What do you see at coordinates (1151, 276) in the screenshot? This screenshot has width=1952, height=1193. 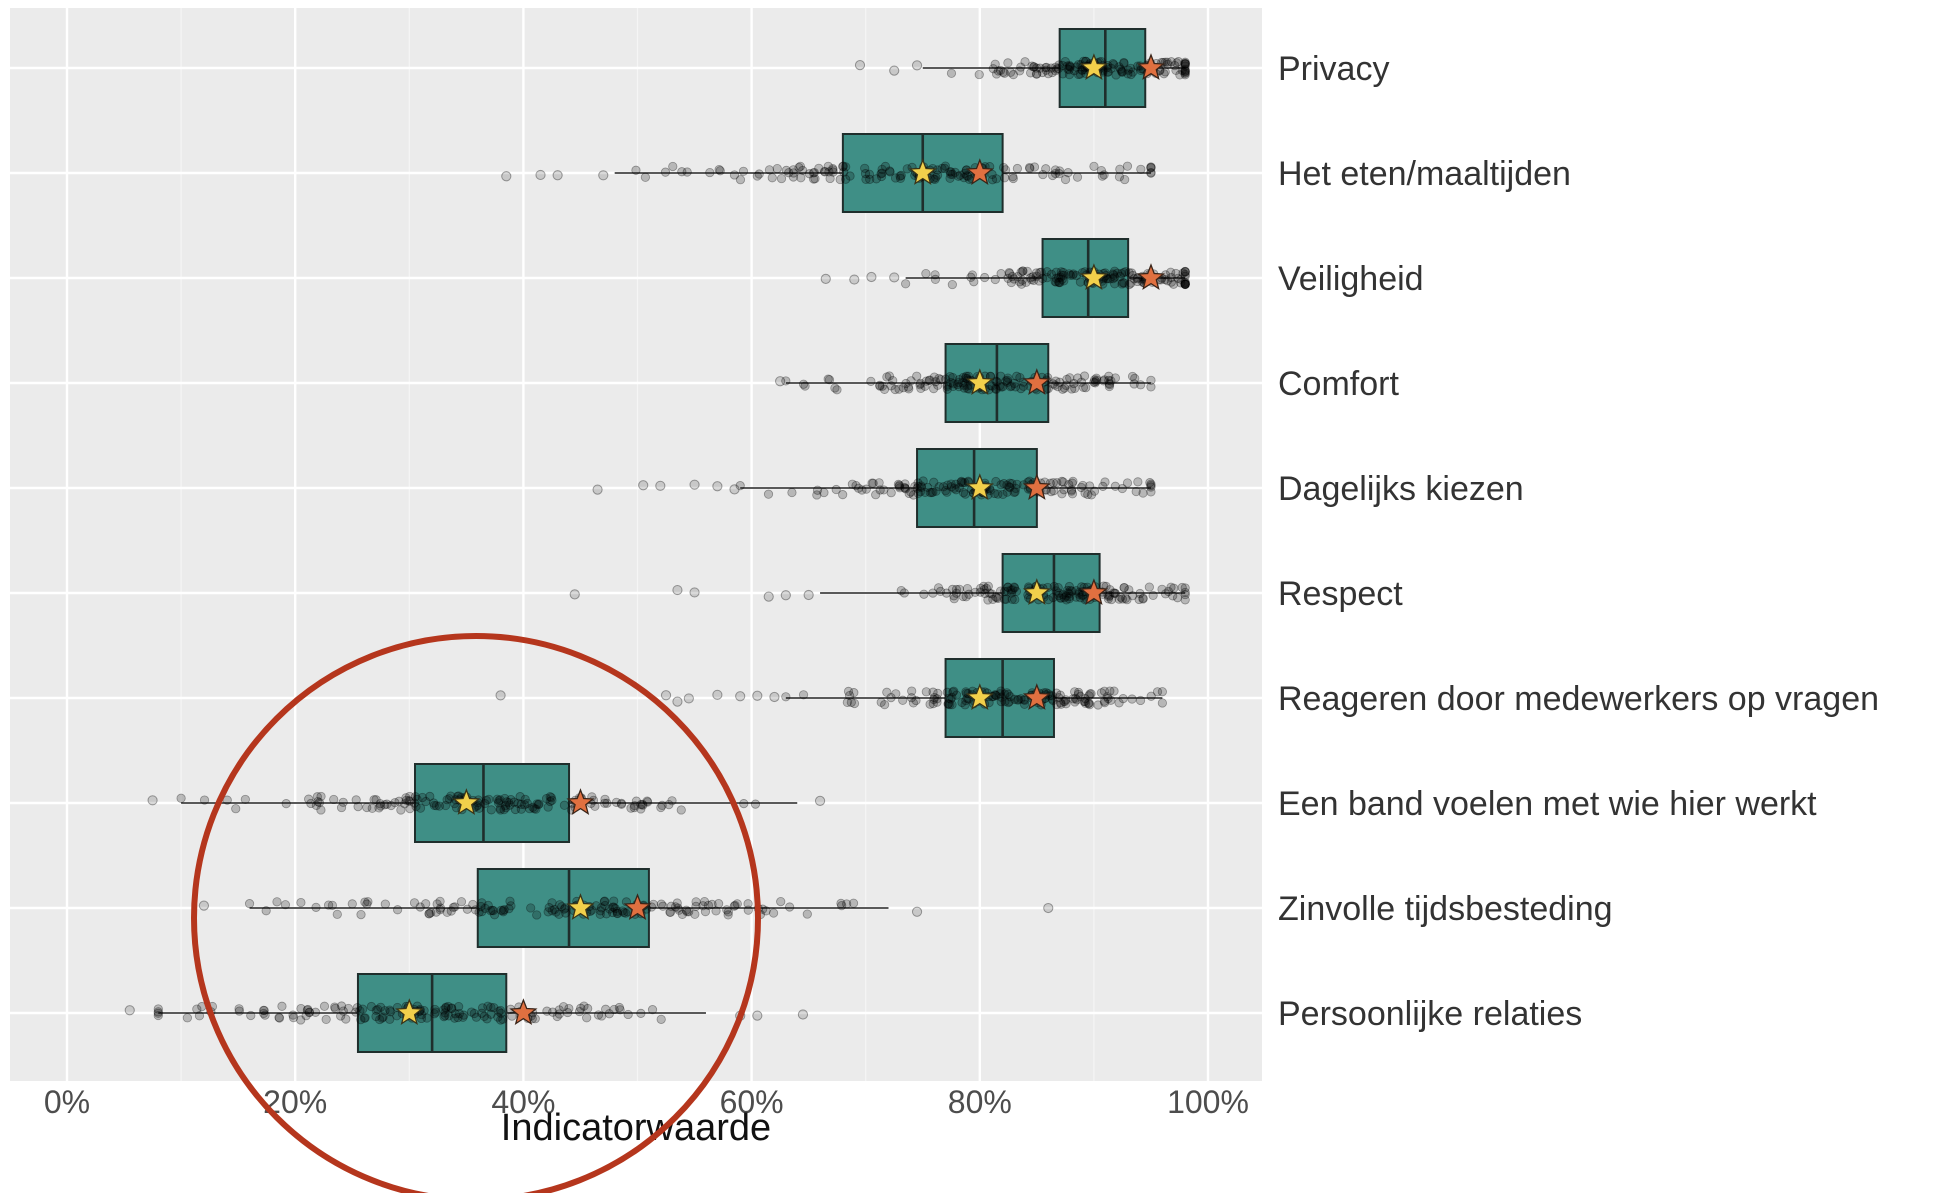 I see `orange-star-marker` at bounding box center [1151, 276].